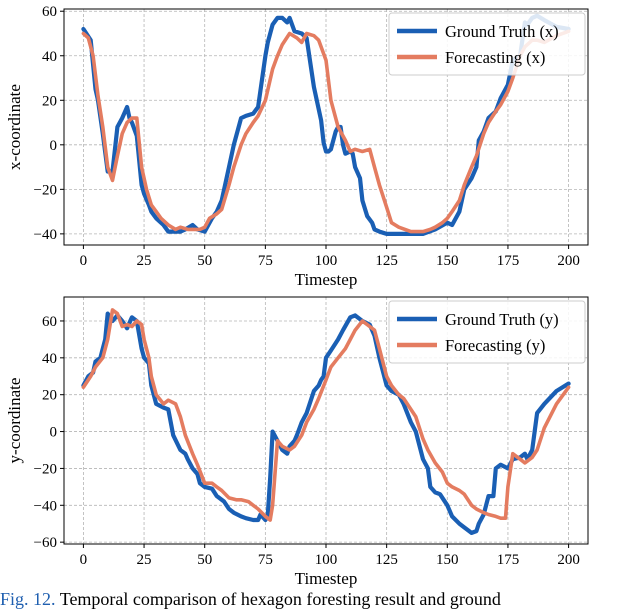  Describe the element at coordinates (568, 261) in the screenshot. I see `x-xtick-label: 200` at that location.